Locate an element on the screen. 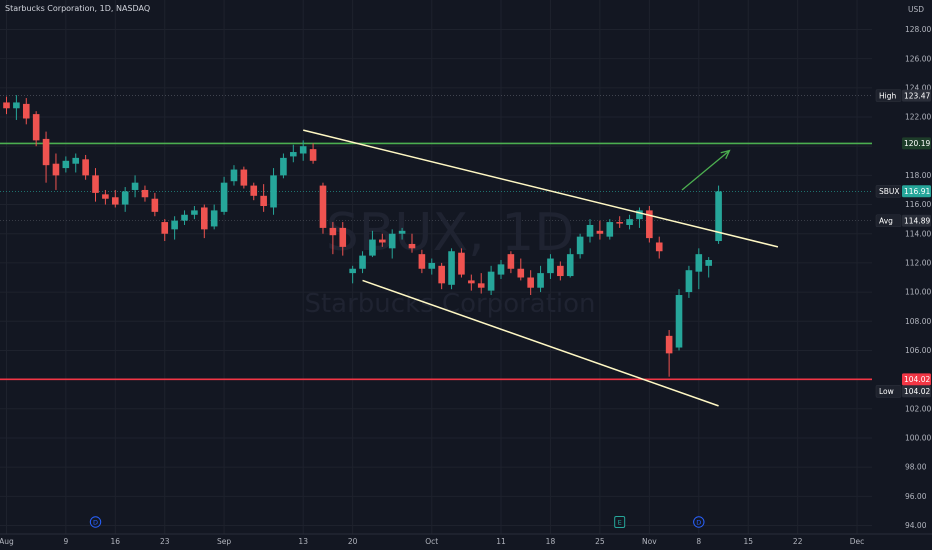 The image size is (932, 550). currency-label: USD is located at coordinates (916, 9).